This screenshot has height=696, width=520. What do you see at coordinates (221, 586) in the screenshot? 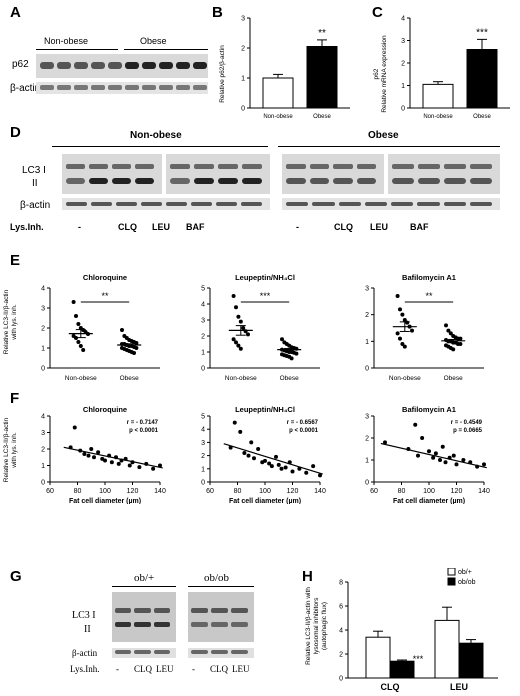
I see `blot-g-line-right` at bounding box center [221, 586].